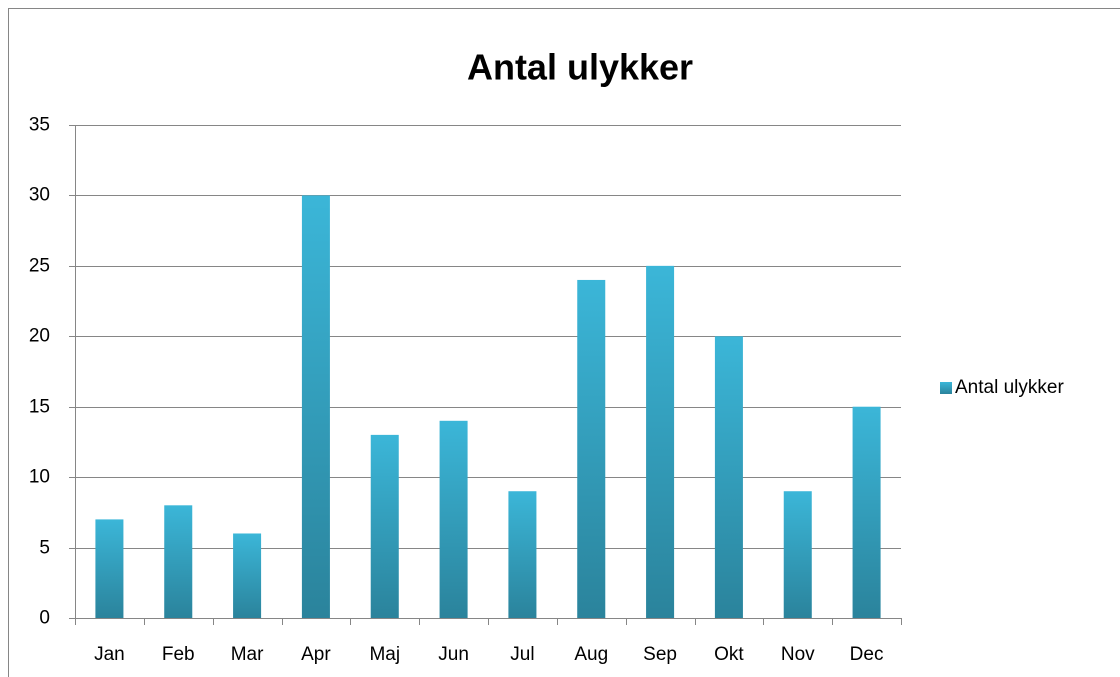 The height and width of the screenshot is (677, 1120). What do you see at coordinates (39, 336) in the screenshot?
I see `y-tick-label: 20` at bounding box center [39, 336].